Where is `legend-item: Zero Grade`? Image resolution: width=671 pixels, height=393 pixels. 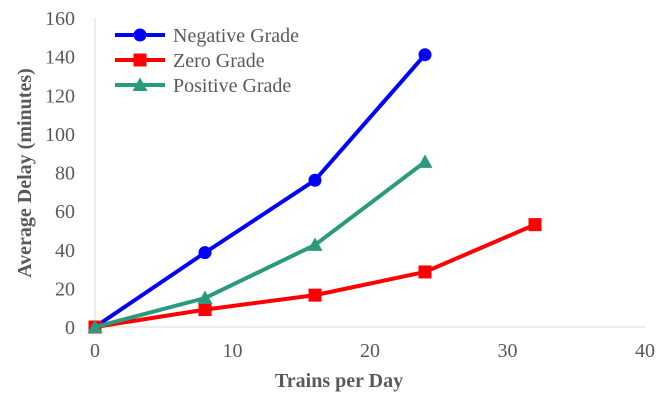 legend-item: Zero Grade is located at coordinates (190, 61).